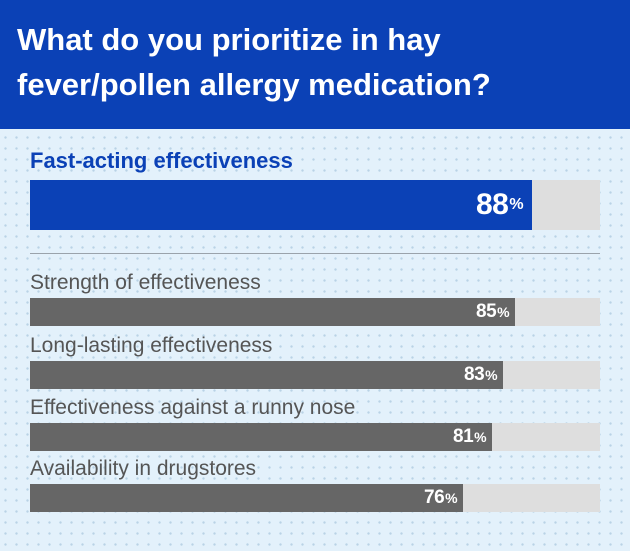 This screenshot has height=551, width=630. I want to click on bar-3-value-label: 83%, so click(481, 374).